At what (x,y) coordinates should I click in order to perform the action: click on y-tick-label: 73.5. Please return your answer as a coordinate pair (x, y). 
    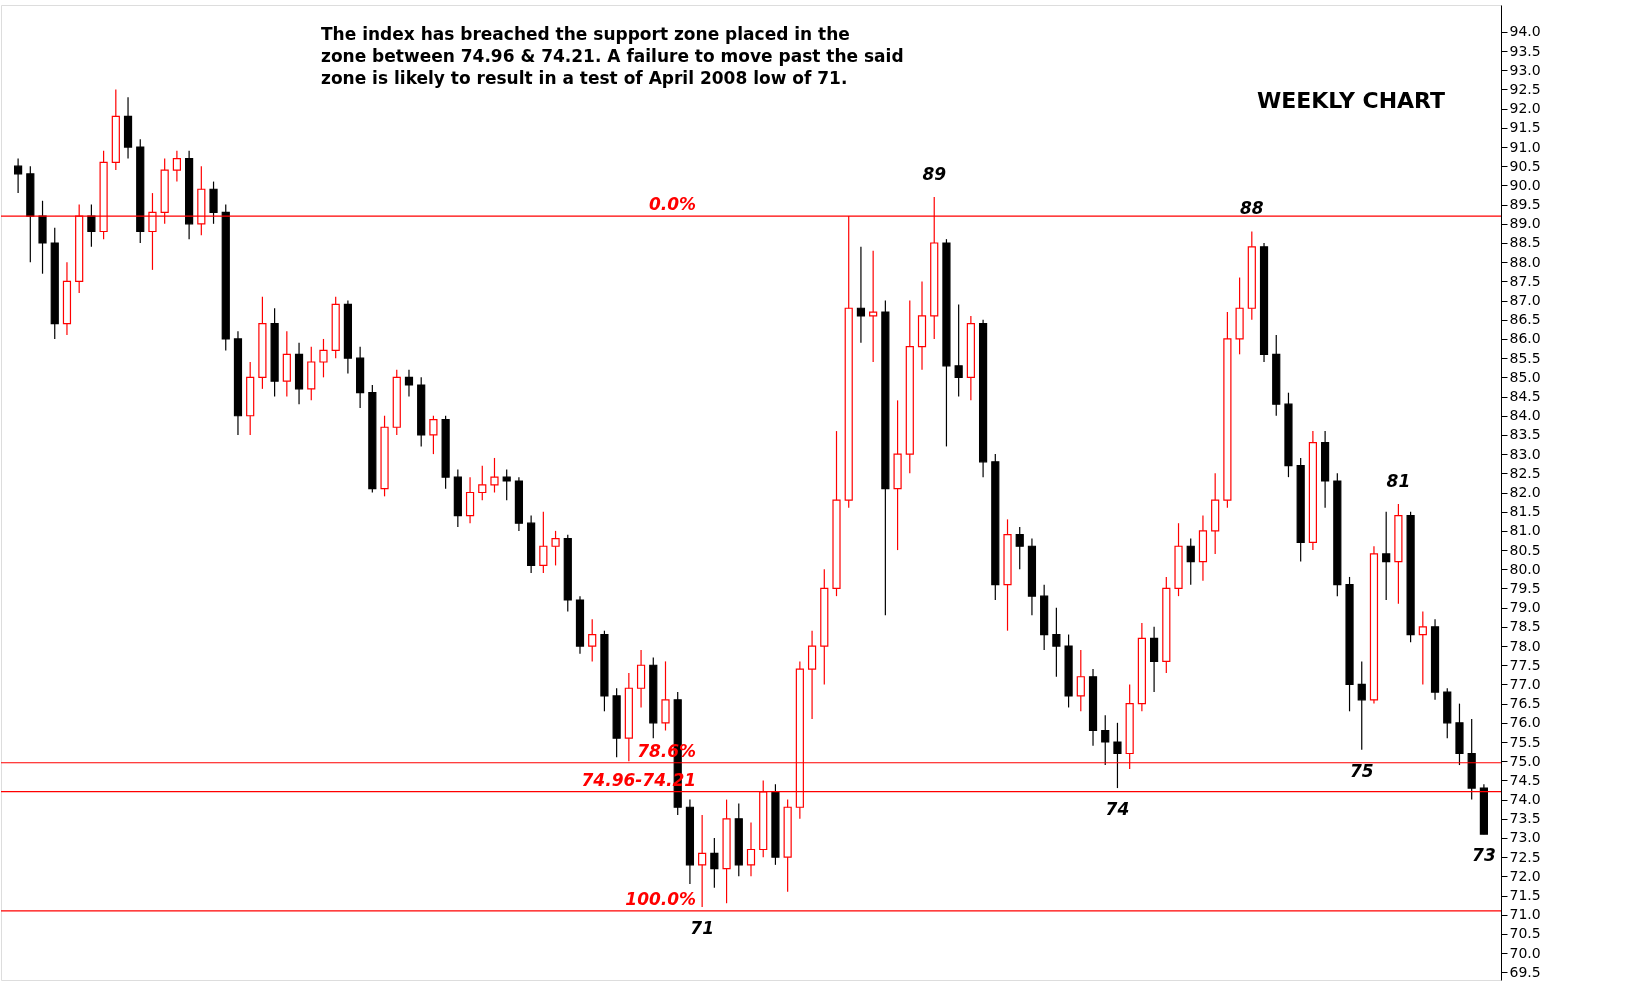
    Looking at the image, I should click on (1525, 818).